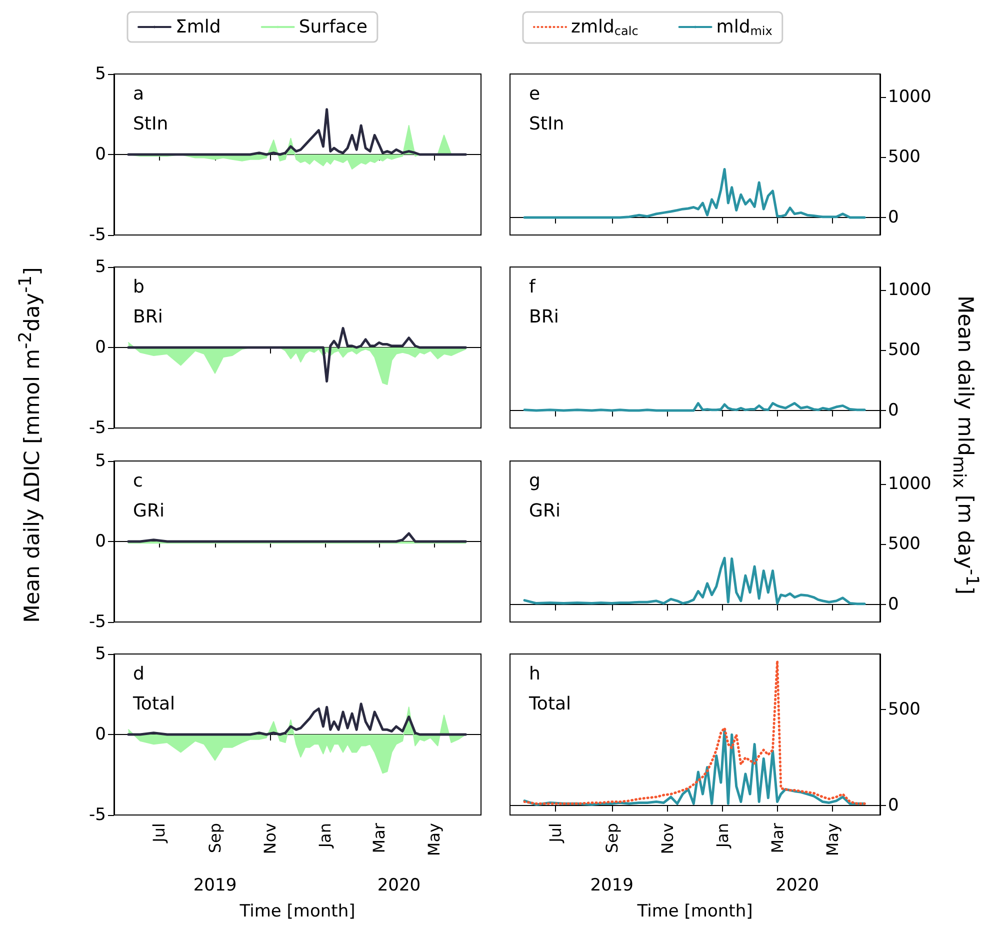 Image resolution: width=989 pixels, height=932 pixels. Describe the element at coordinates (534, 481) in the screenshot. I see `text: g` at that location.